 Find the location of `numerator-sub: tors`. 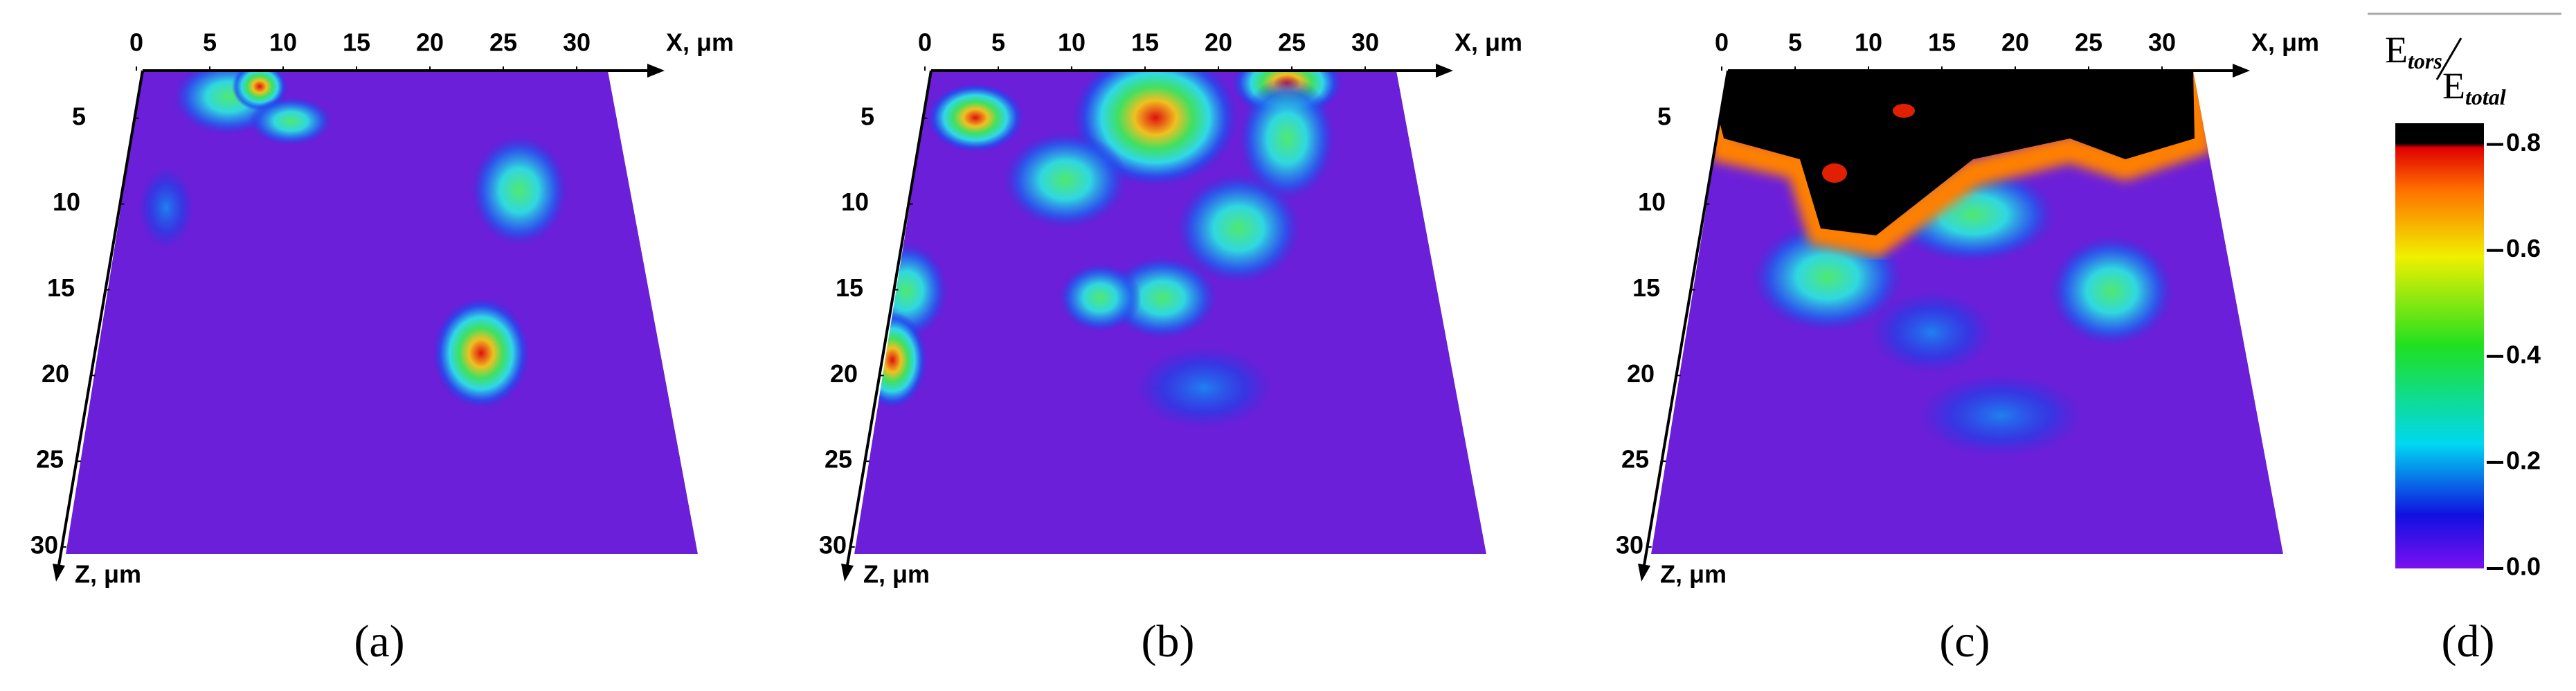

numerator-sub: tors is located at coordinates (2425, 60).